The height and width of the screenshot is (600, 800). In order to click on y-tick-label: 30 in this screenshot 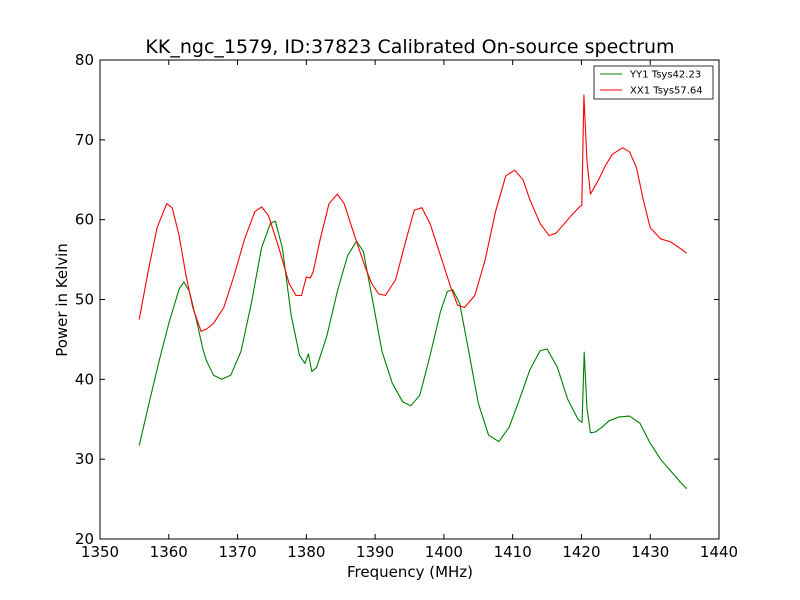, I will do `click(84, 459)`.